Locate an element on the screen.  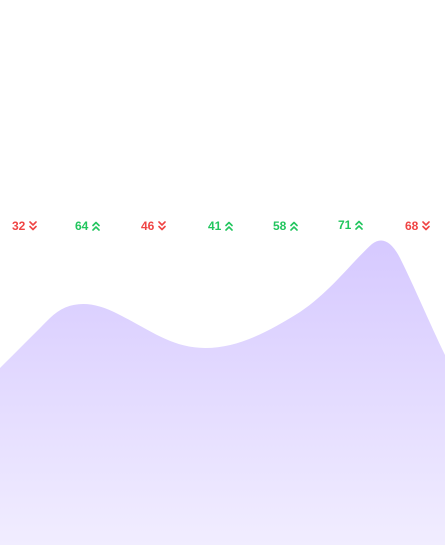
metric-item: 68 is located at coordinates (418, 226).